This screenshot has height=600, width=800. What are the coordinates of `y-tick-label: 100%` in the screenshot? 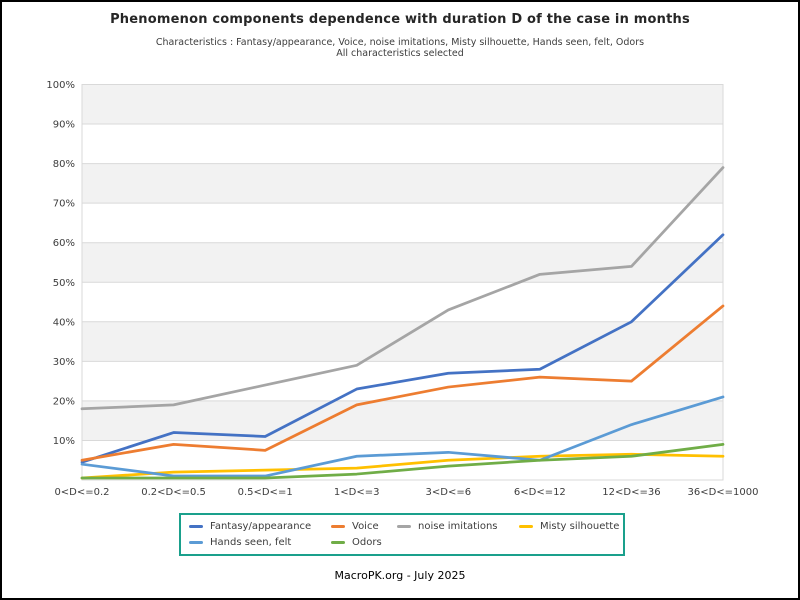 It's located at (60, 85).